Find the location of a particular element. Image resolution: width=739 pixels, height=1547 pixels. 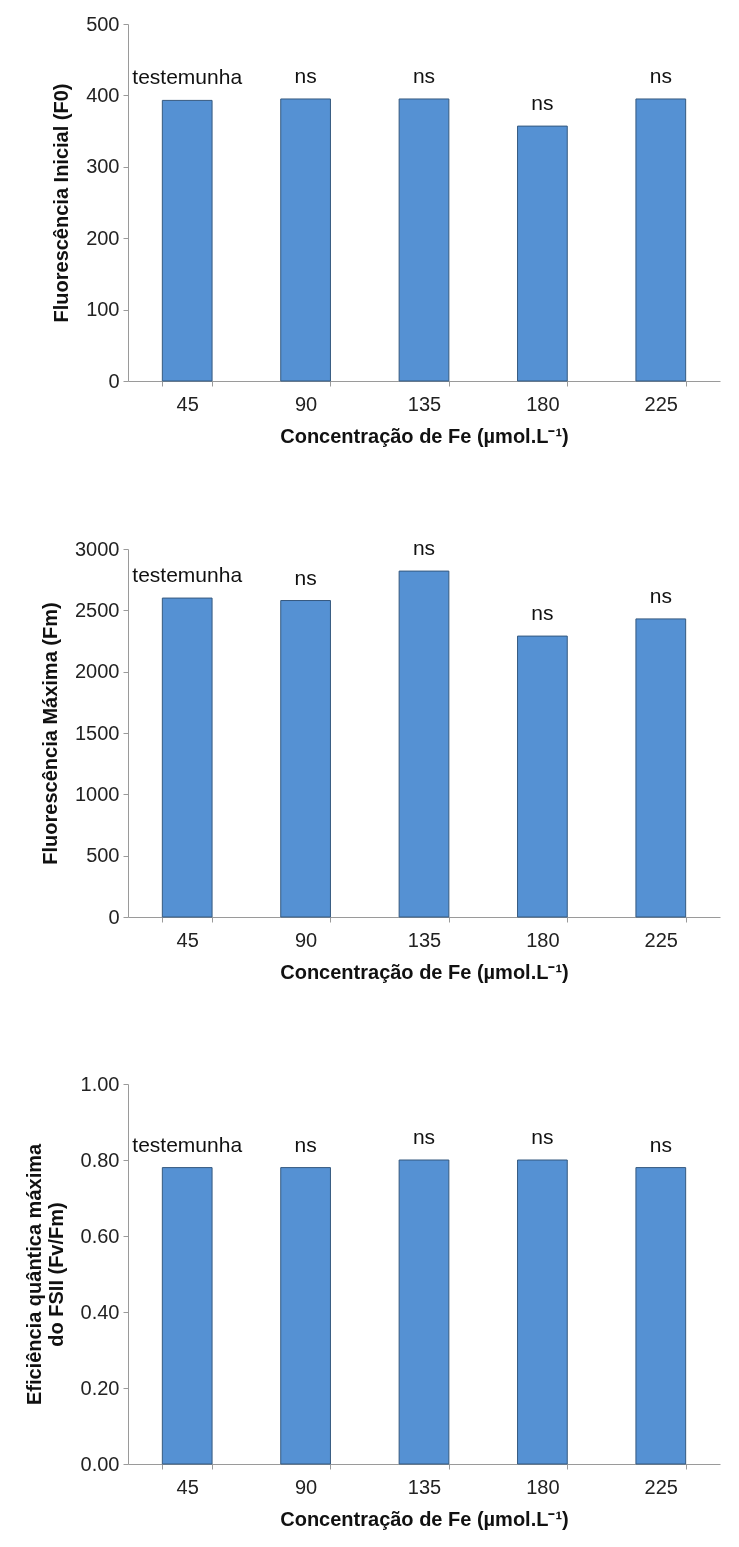

y-tick-label: 300 is located at coordinates (103, 166).